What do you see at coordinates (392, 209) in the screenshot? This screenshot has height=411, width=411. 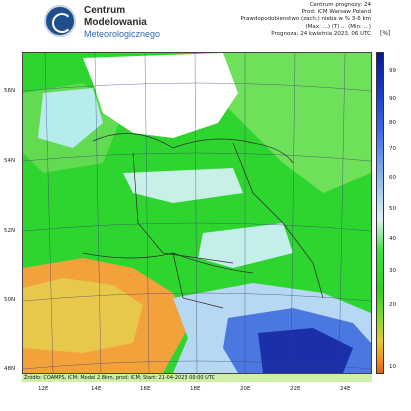 I see `colorbar-tick: 50` at bounding box center [392, 209].